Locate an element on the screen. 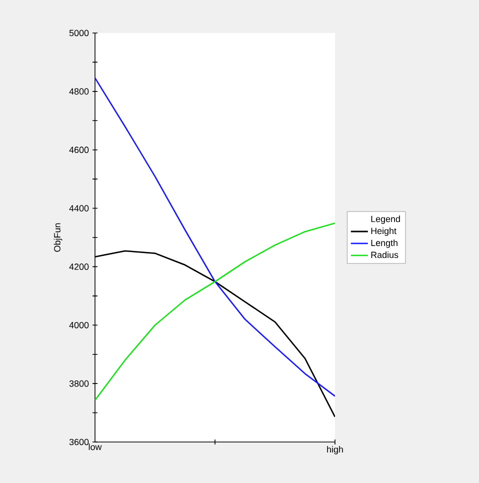 Image resolution: width=479 pixels, height=483 pixels. y-tick-label: 3800 is located at coordinates (79, 383).